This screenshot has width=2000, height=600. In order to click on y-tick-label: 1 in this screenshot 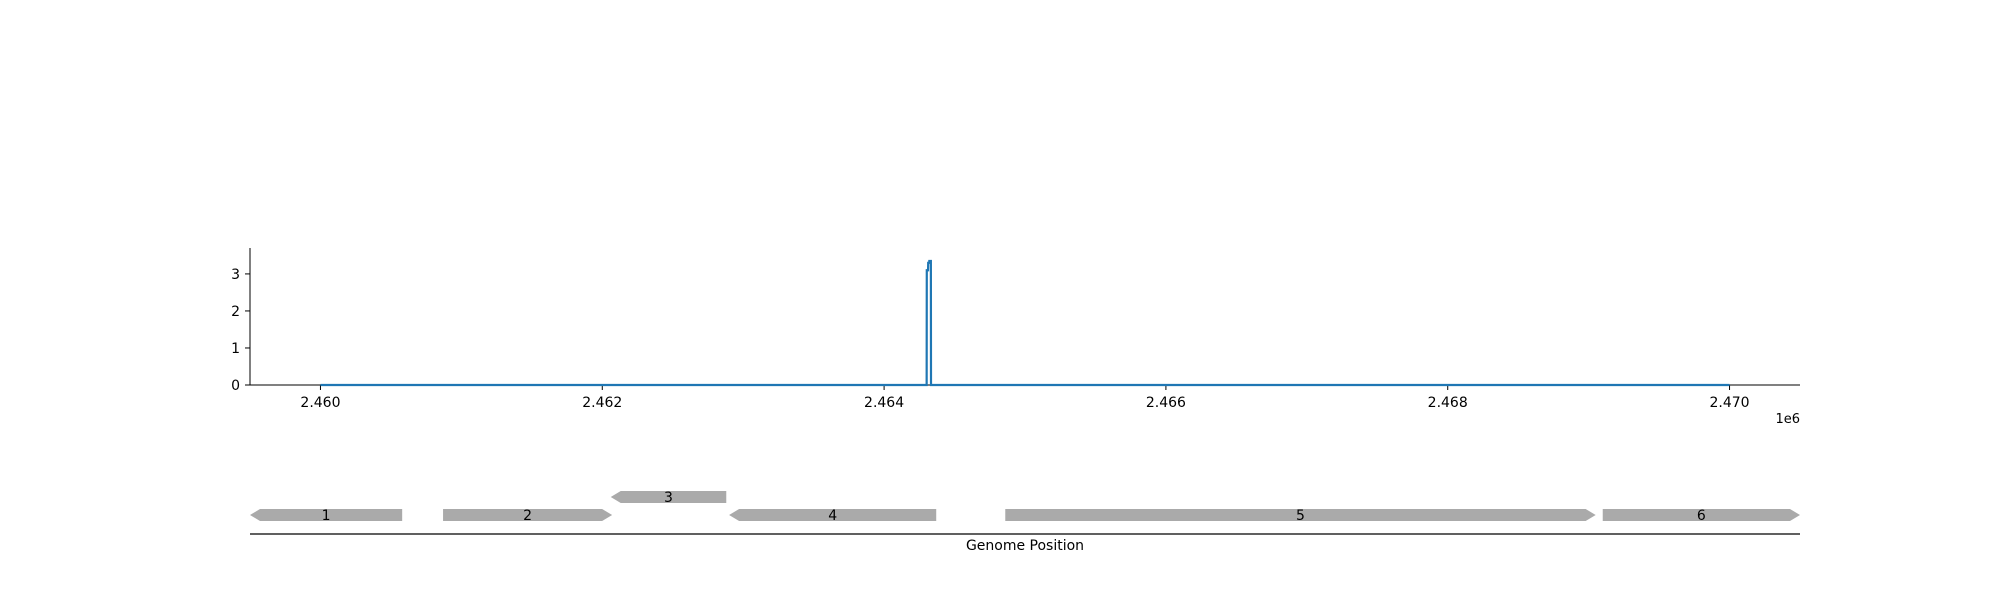, I will do `click(235, 349)`.